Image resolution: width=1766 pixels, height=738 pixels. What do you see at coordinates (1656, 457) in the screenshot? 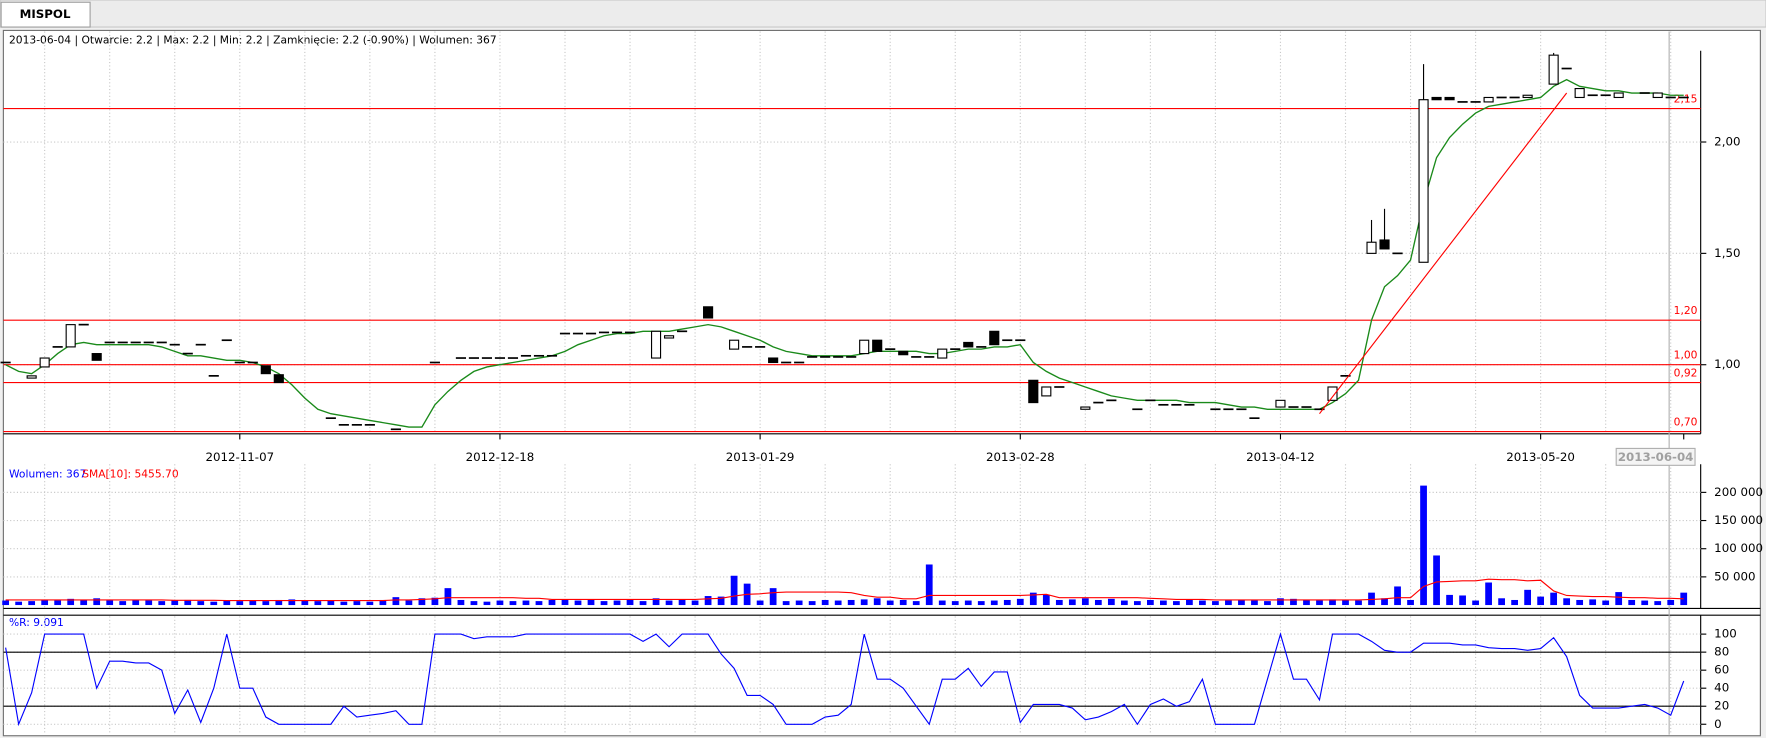
I see `x-tick-label: 2013-06-04` at bounding box center [1656, 457].